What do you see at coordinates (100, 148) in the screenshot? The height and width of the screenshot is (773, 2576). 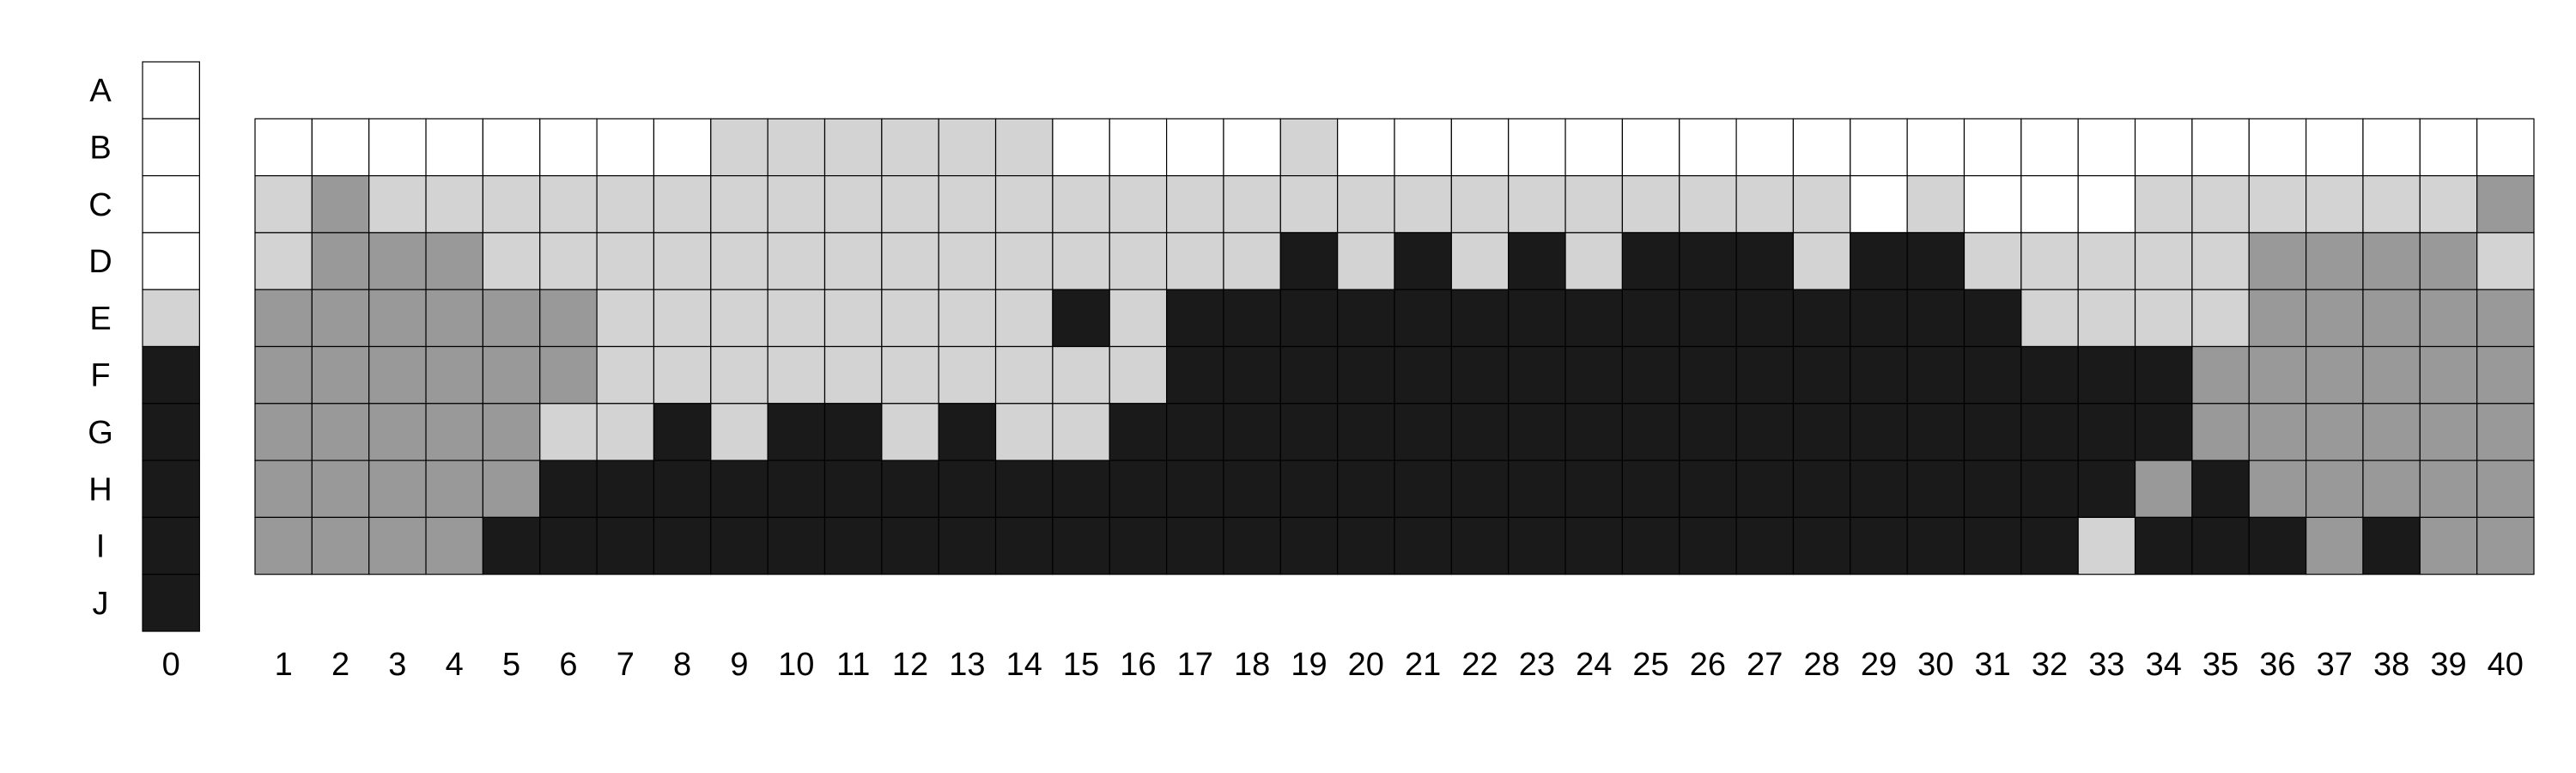 I see `row-label-b: B` at bounding box center [100, 148].